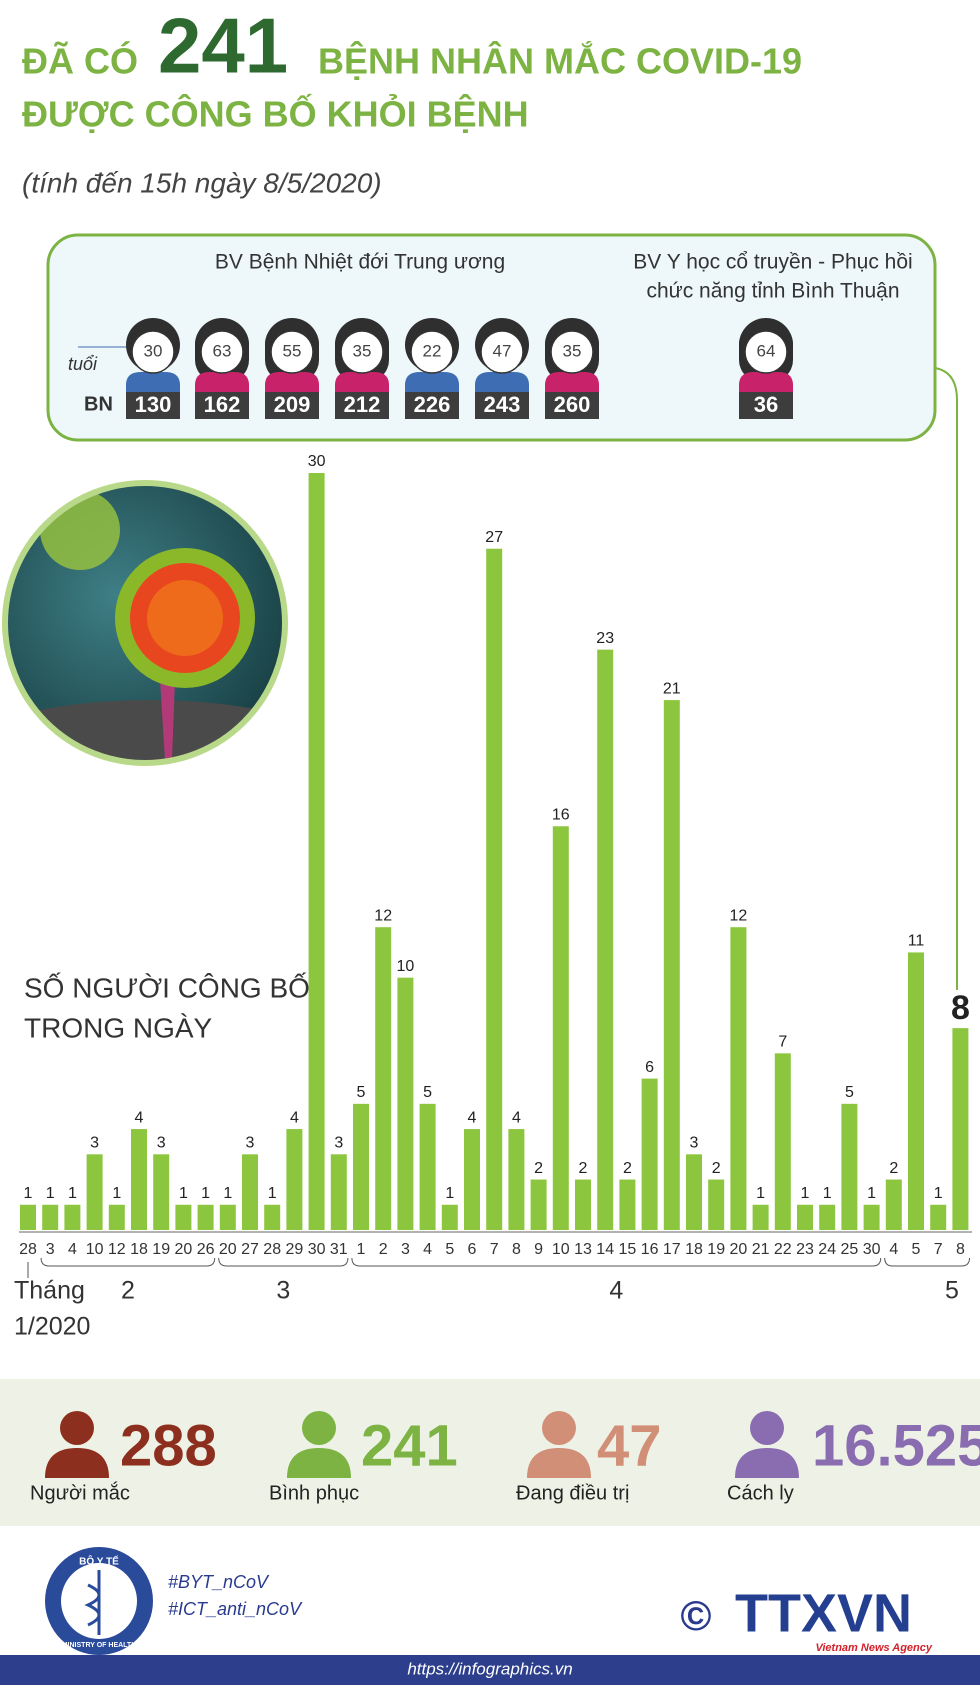 This screenshot has width=980, height=1685. I want to click on x-tick-label: 12, so click(117, 1249).